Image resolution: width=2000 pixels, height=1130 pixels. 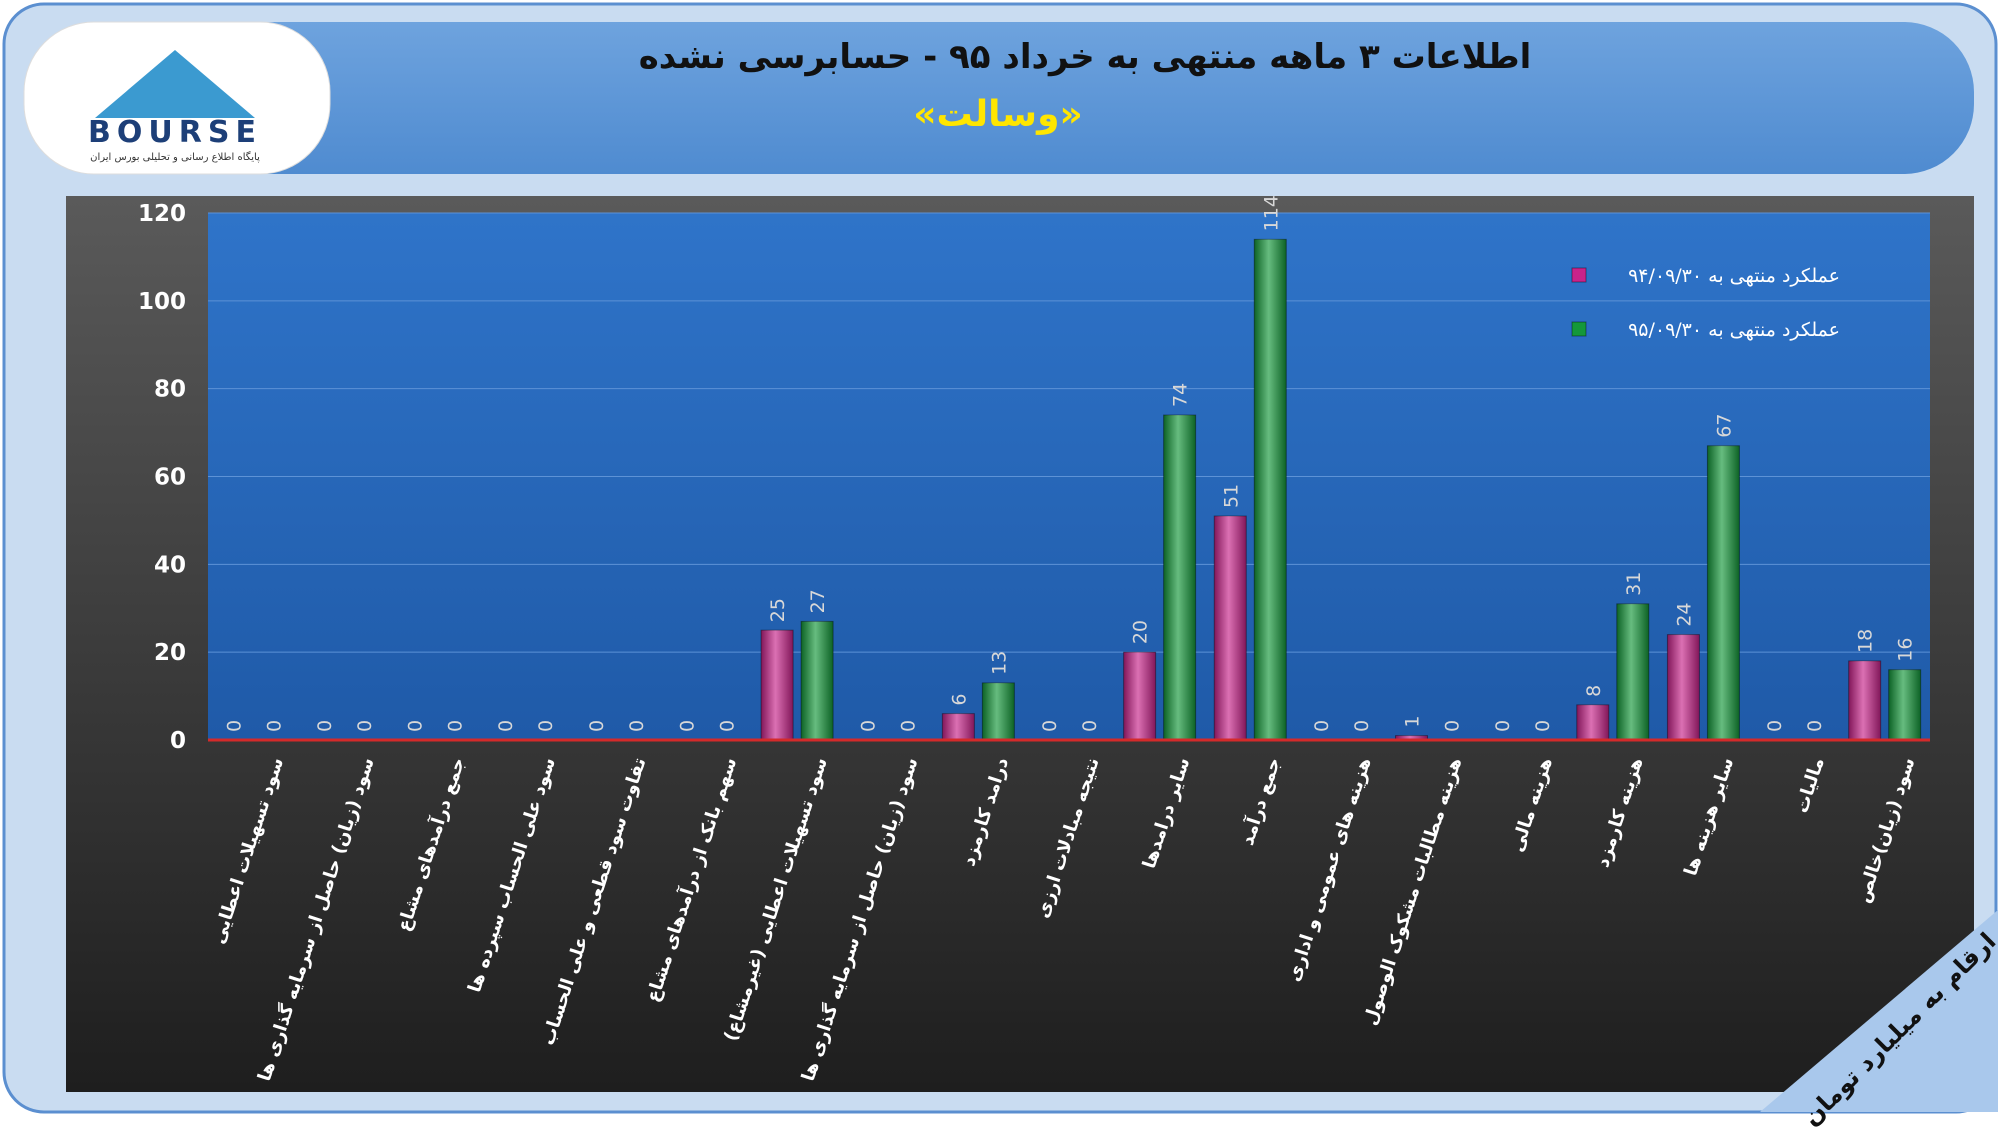 What do you see at coordinates (959, 700) in the screenshot?
I see `value-label: 6` at bounding box center [959, 700].